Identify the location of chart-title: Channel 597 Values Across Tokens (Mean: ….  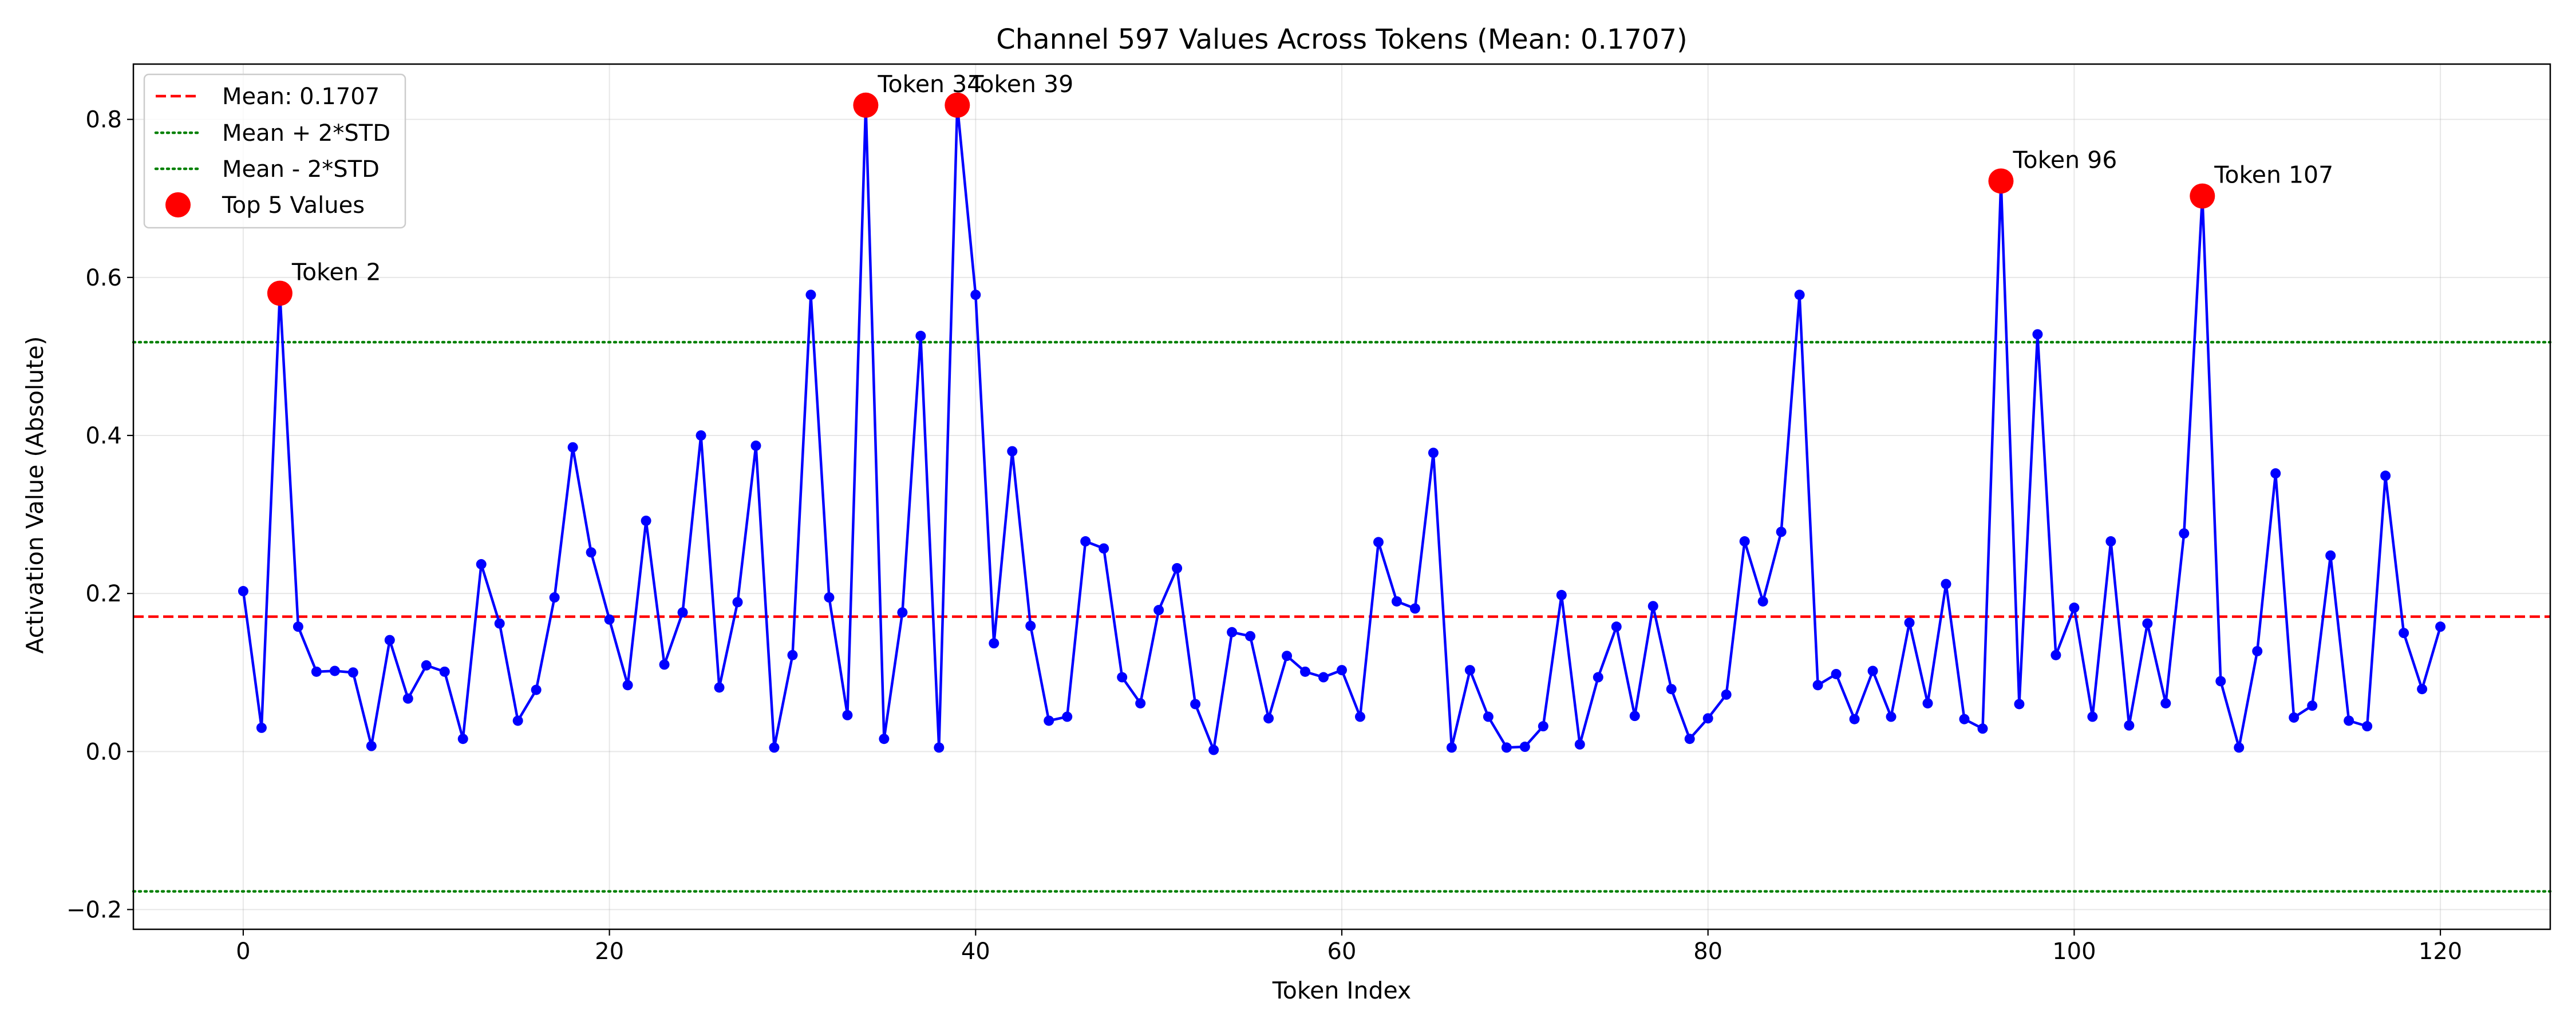
(1341, 39).